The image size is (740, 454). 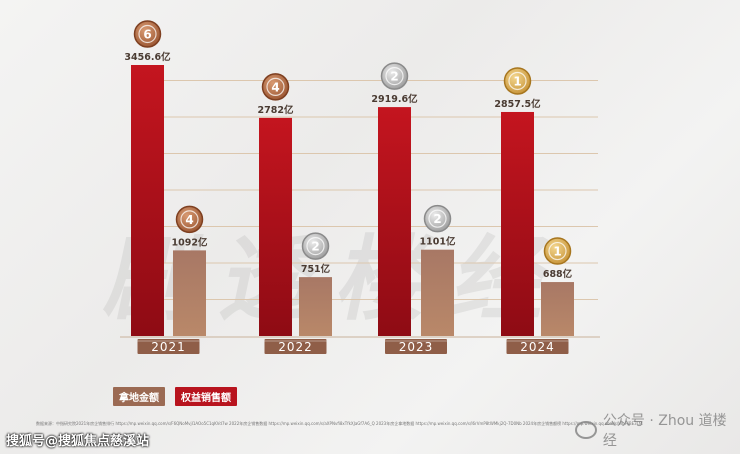 I want to click on year-band-2024, so click(x=537, y=346).